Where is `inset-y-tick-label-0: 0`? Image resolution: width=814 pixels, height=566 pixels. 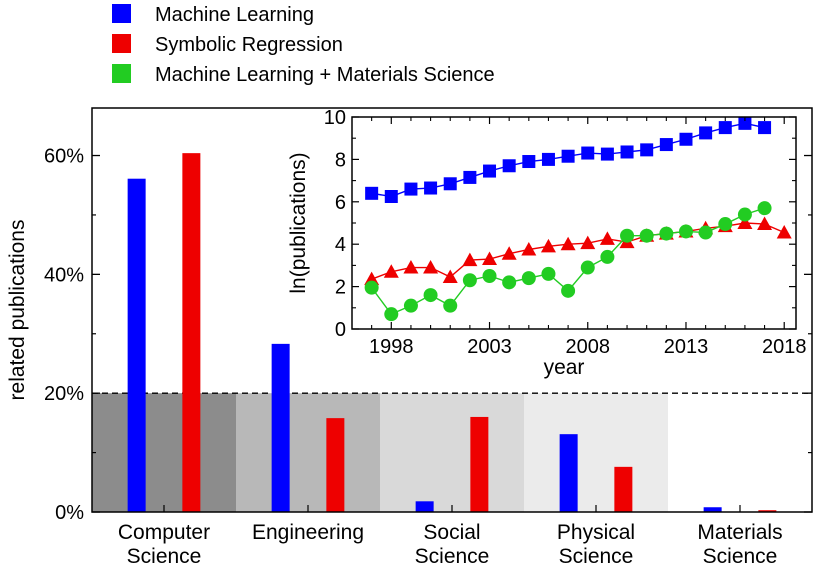
inset-y-tick-label-0: 0 is located at coordinates (340, 330).